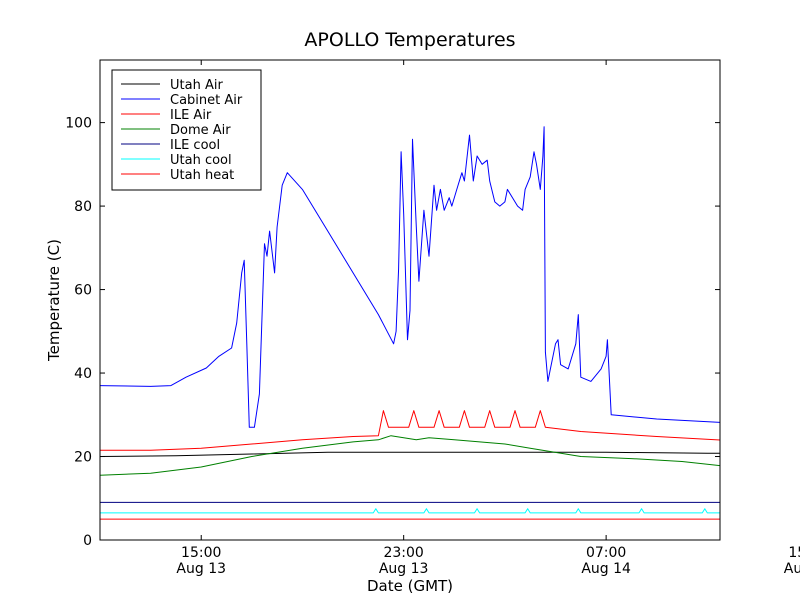  What do you see at coordinates (606, 553) in the screenshot?
I see `x-tick-label-time: 07:00` at bounding box center [606, 553].